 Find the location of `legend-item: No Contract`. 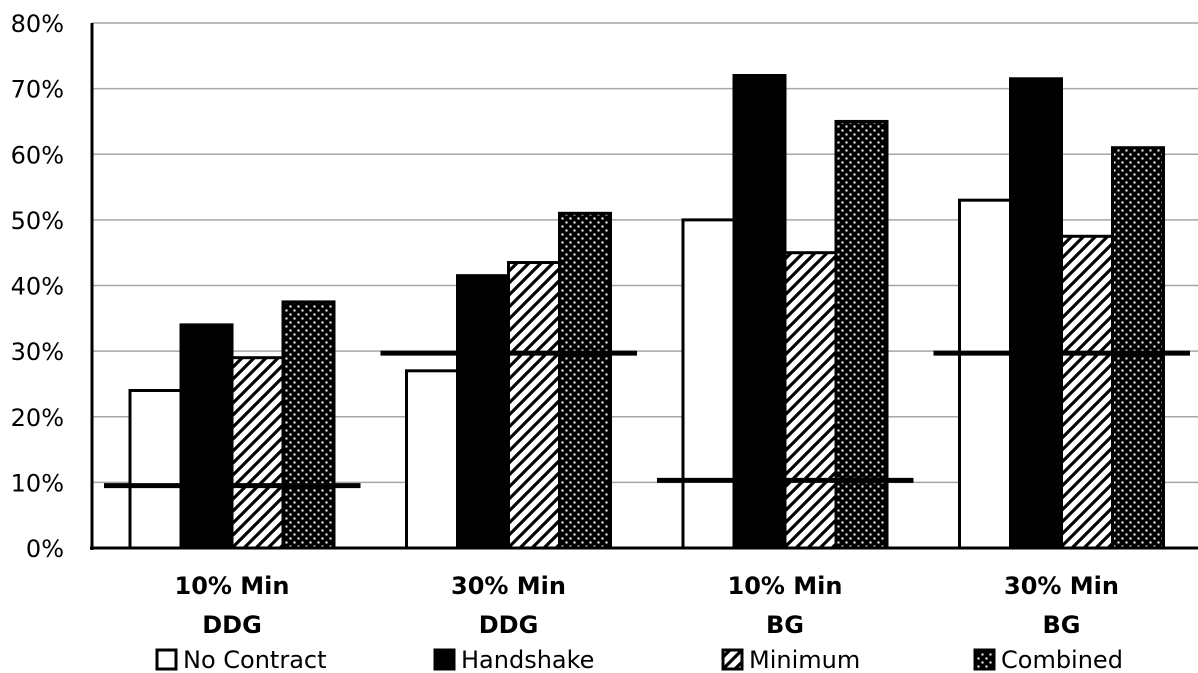

legend-item: No Contract is located at coordinates (241, 659).